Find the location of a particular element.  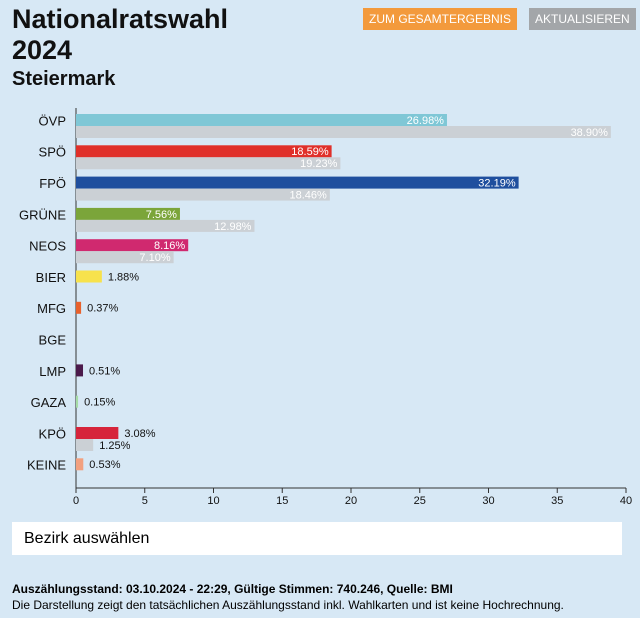

button: ZUM GESAMTERGEBNIS is located at coordinates (440, 19).